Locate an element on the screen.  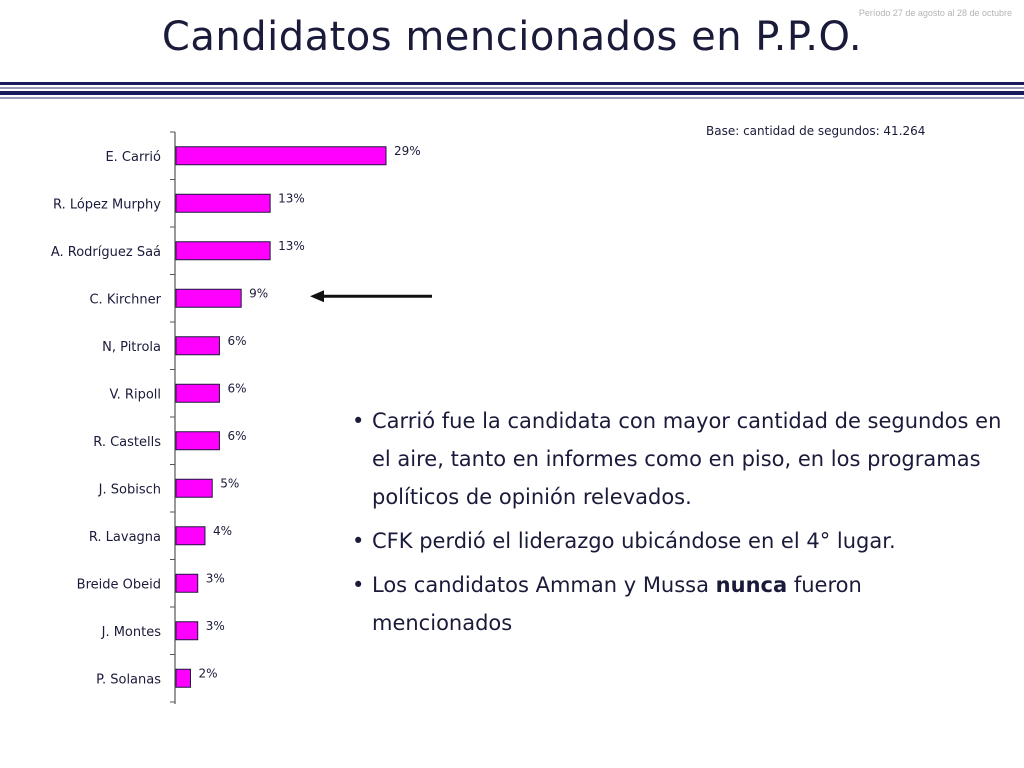
category-label: R. López Murphy is located at coordinates (107, 204).